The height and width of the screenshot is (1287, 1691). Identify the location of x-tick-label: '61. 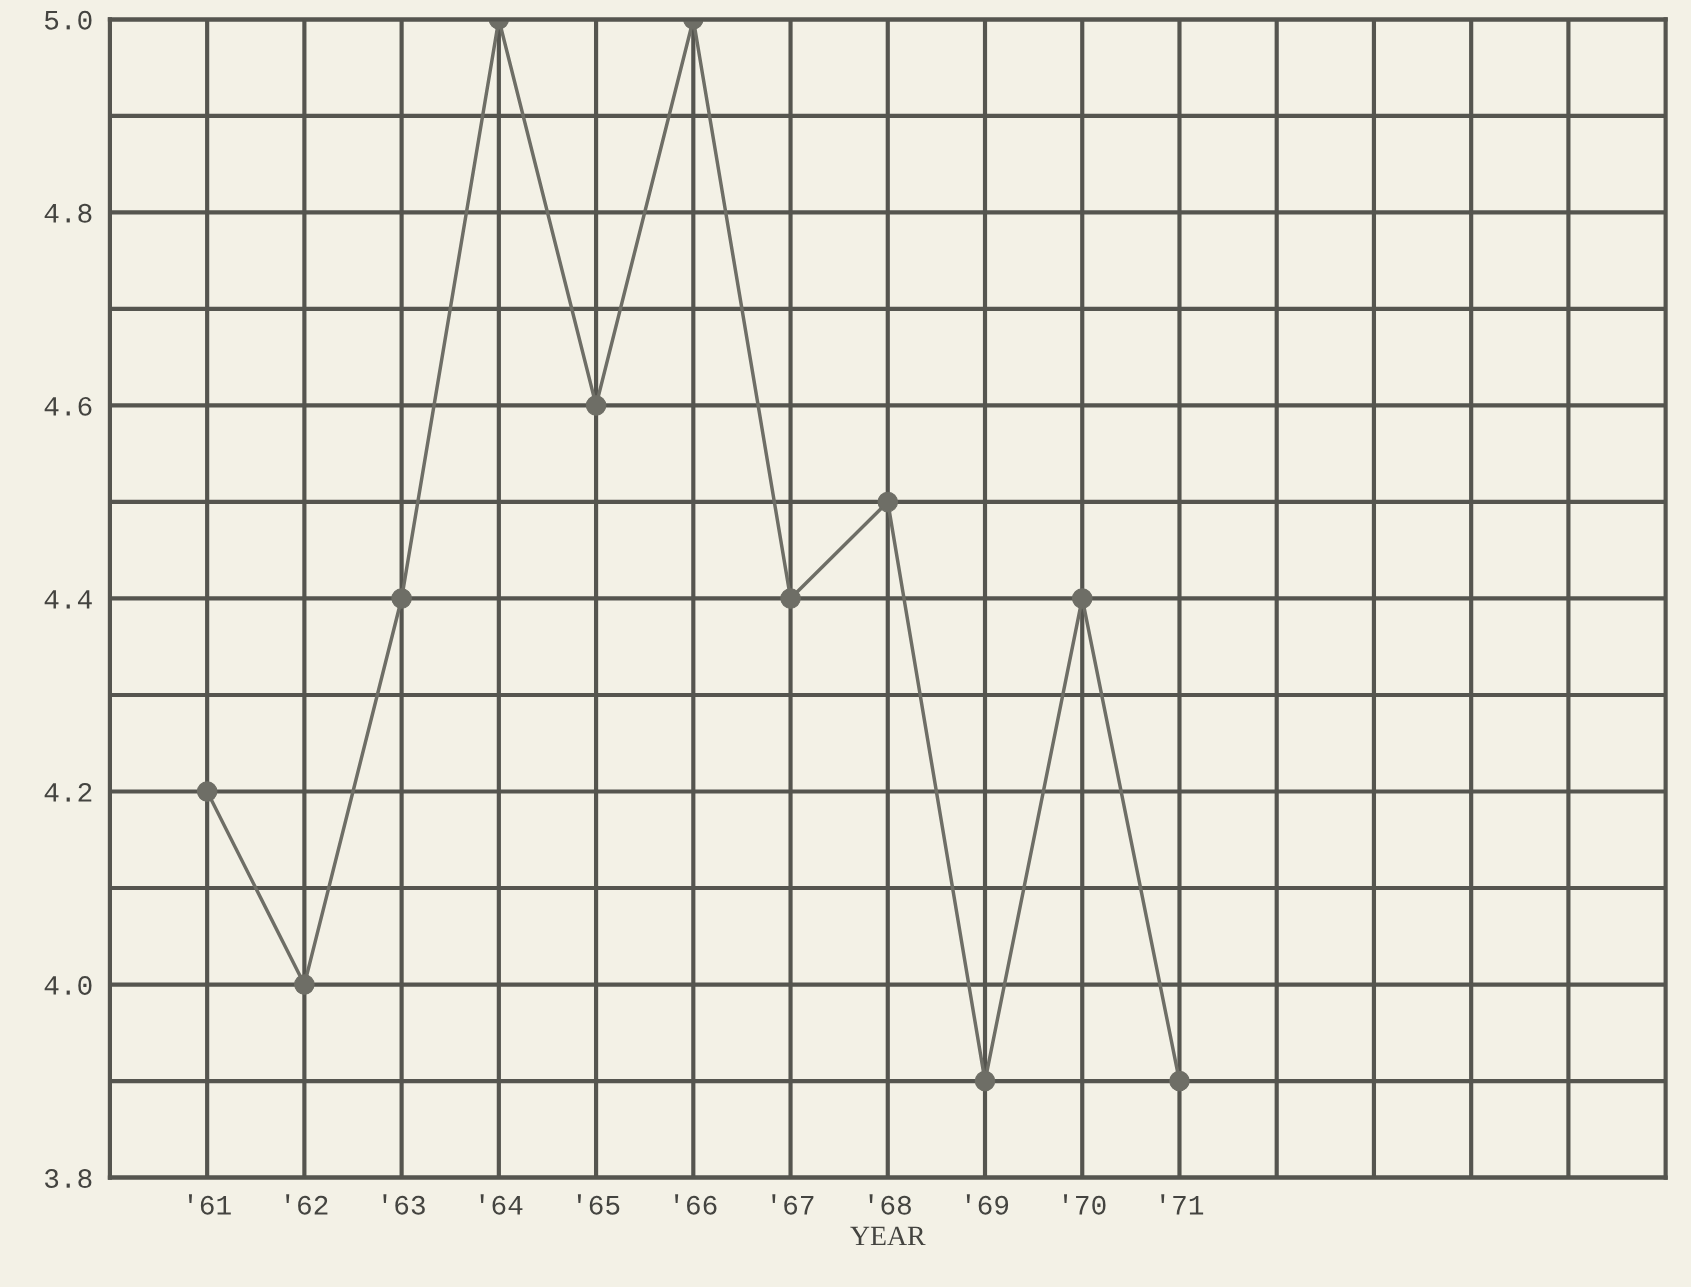
(209, 1204).